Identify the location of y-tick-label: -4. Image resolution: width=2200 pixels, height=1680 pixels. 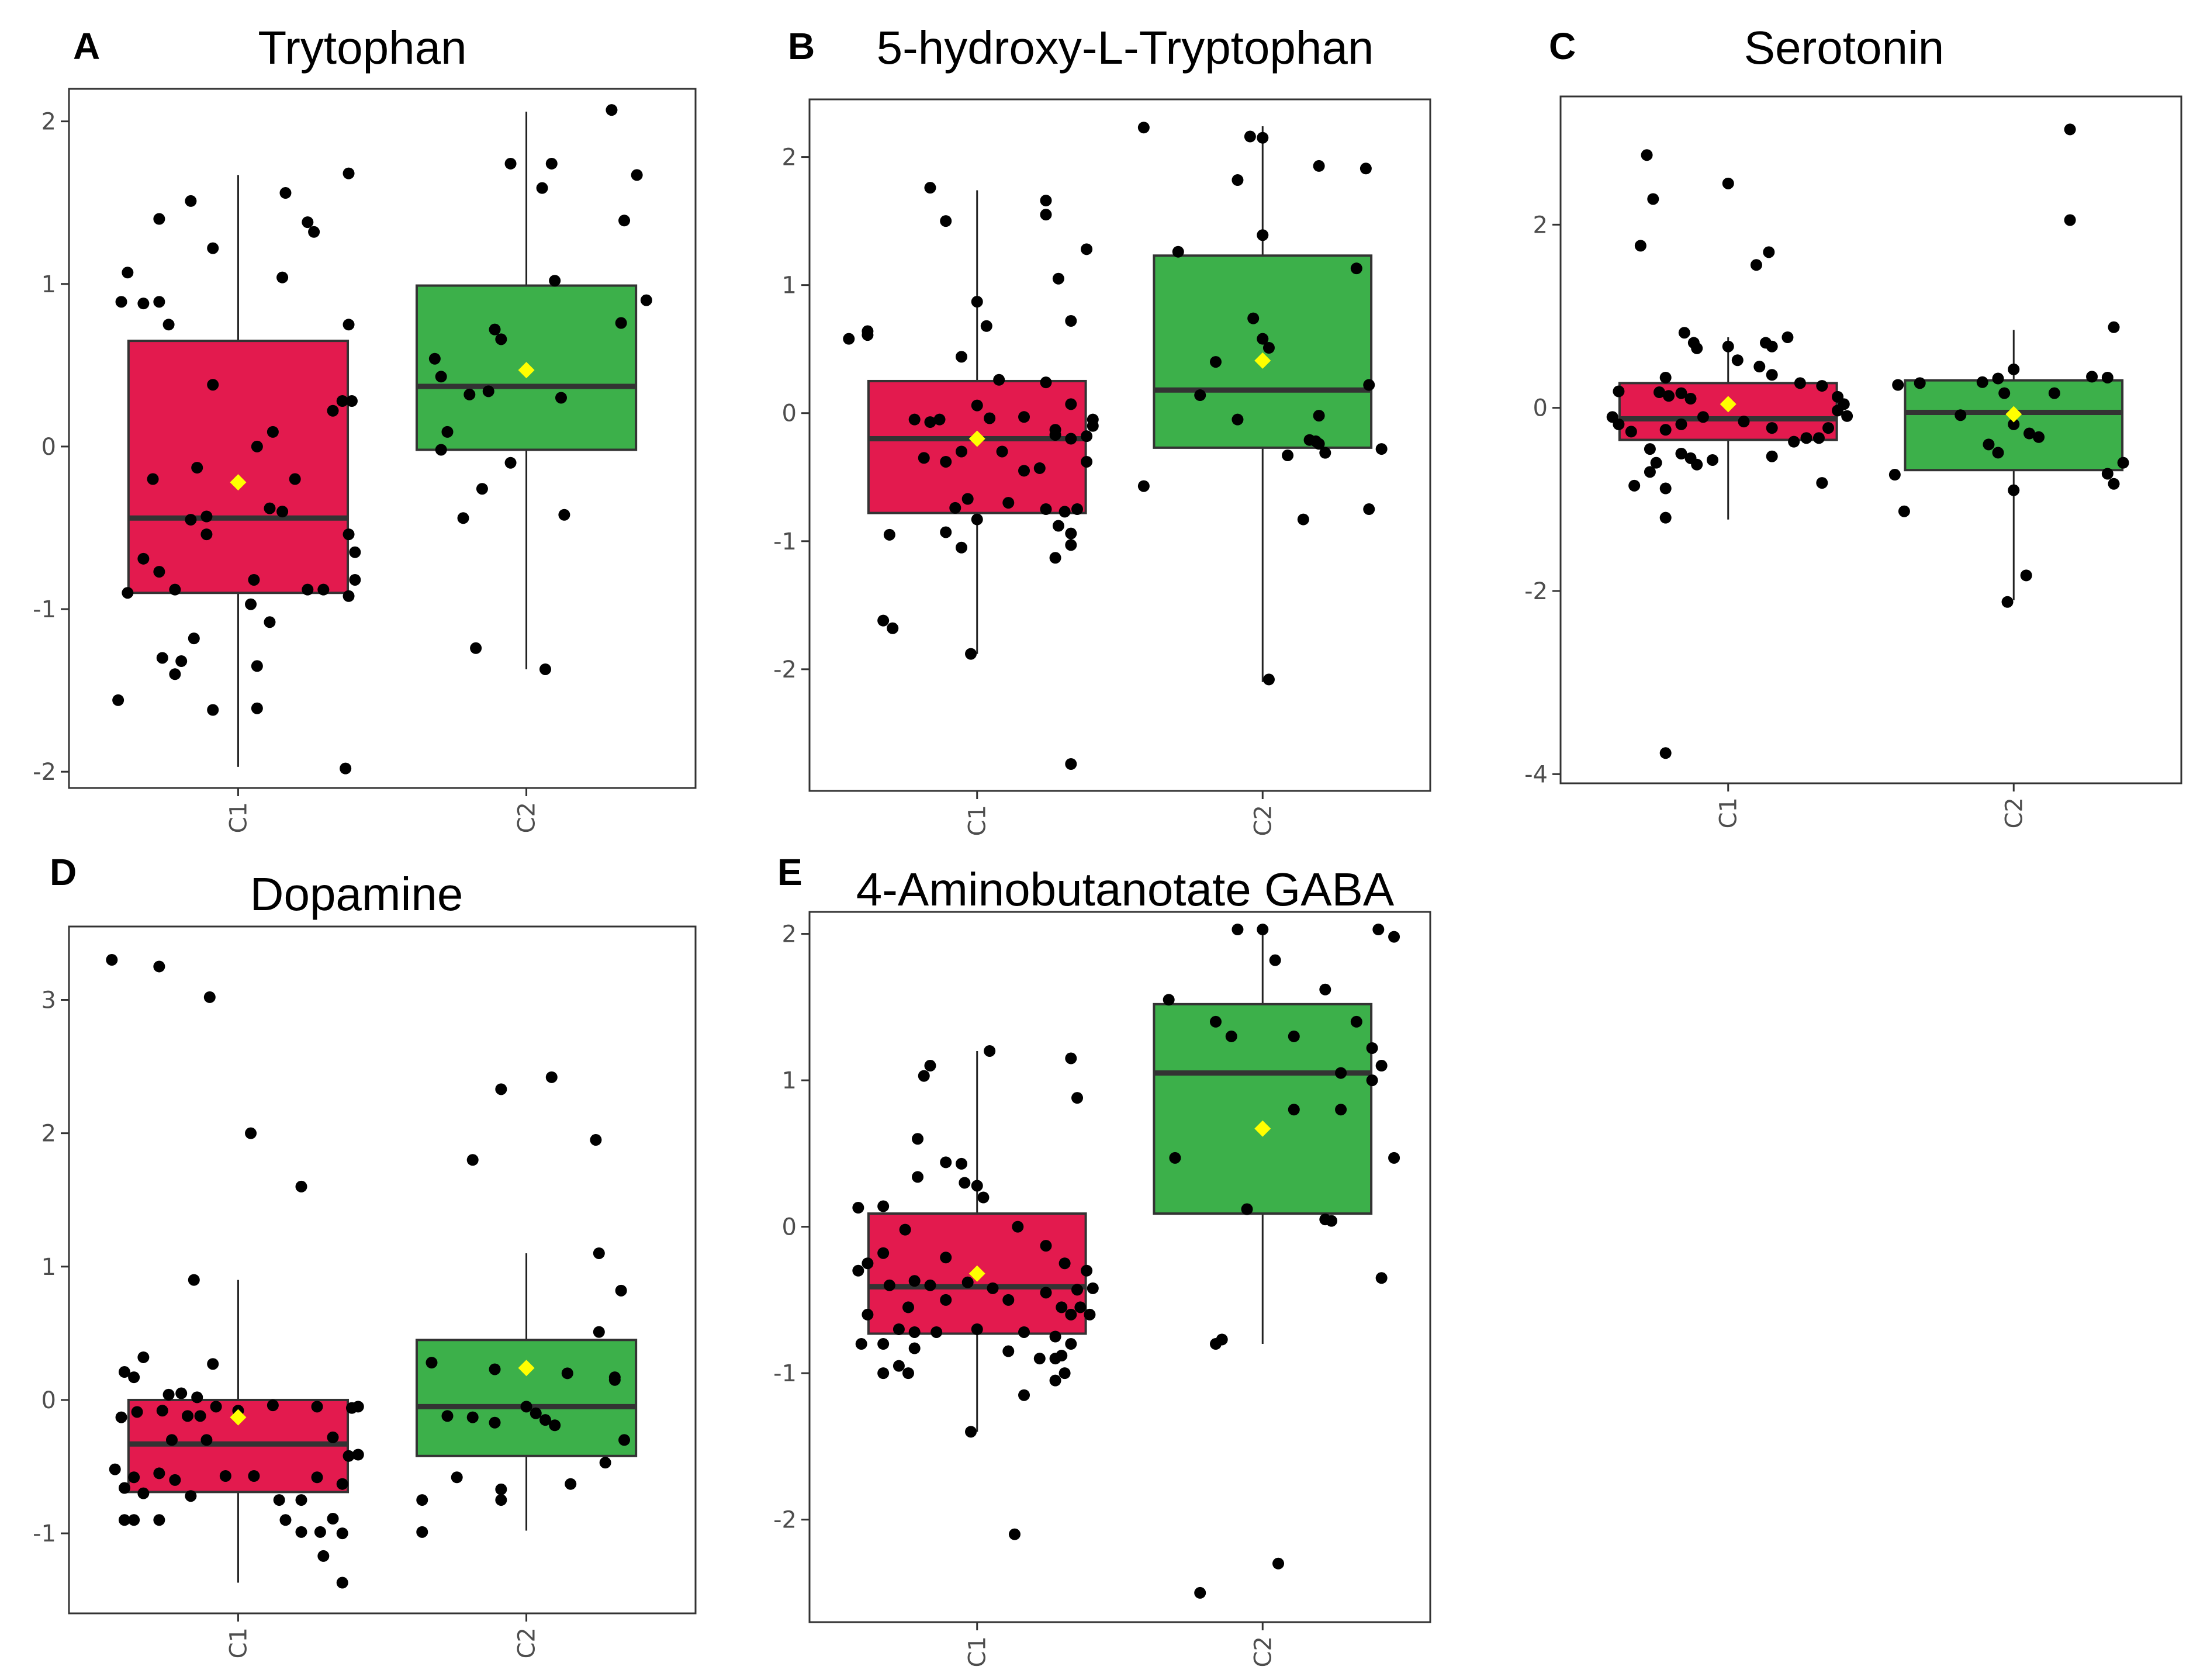
(1536, 774).